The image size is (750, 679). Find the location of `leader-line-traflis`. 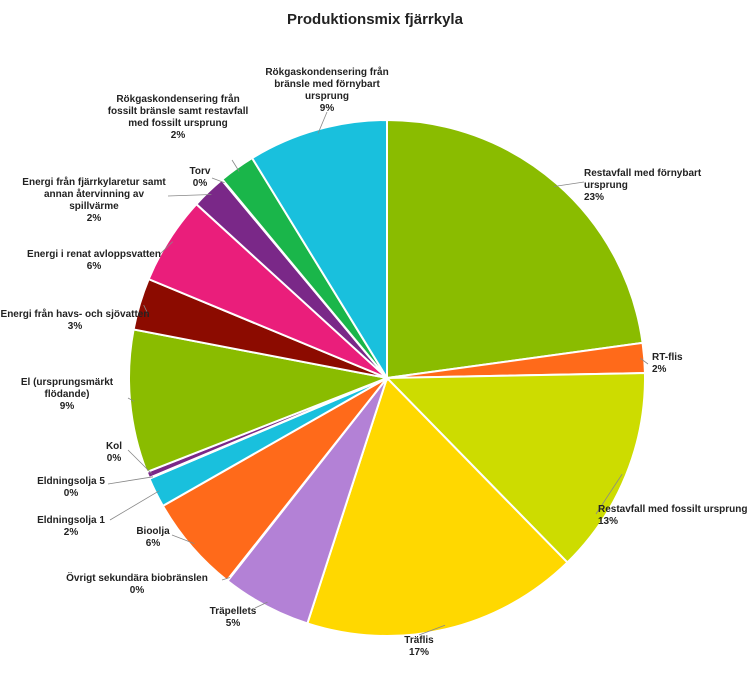

leader-line-traflis is located at coordinates (432, 630).